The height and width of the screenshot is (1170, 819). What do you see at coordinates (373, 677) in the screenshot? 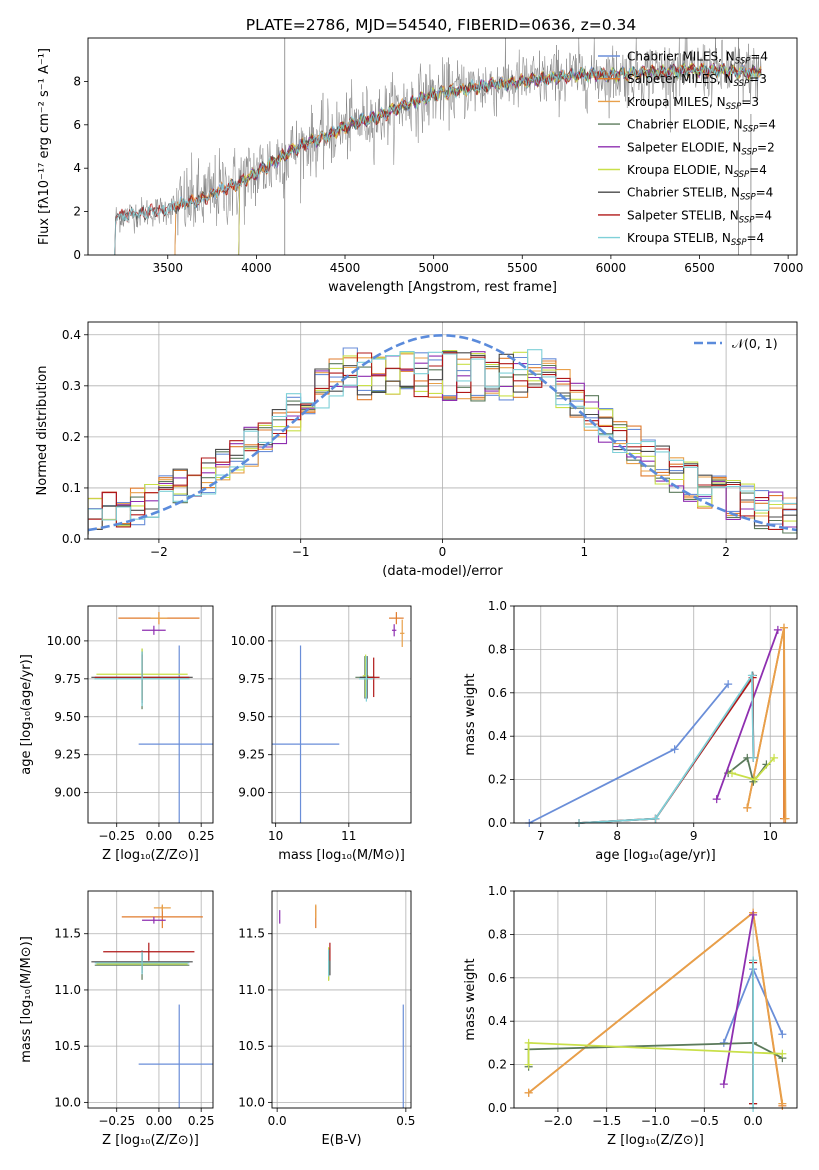
I see `errorbar-salpeter-stelib` at bounding box center [373, 677].